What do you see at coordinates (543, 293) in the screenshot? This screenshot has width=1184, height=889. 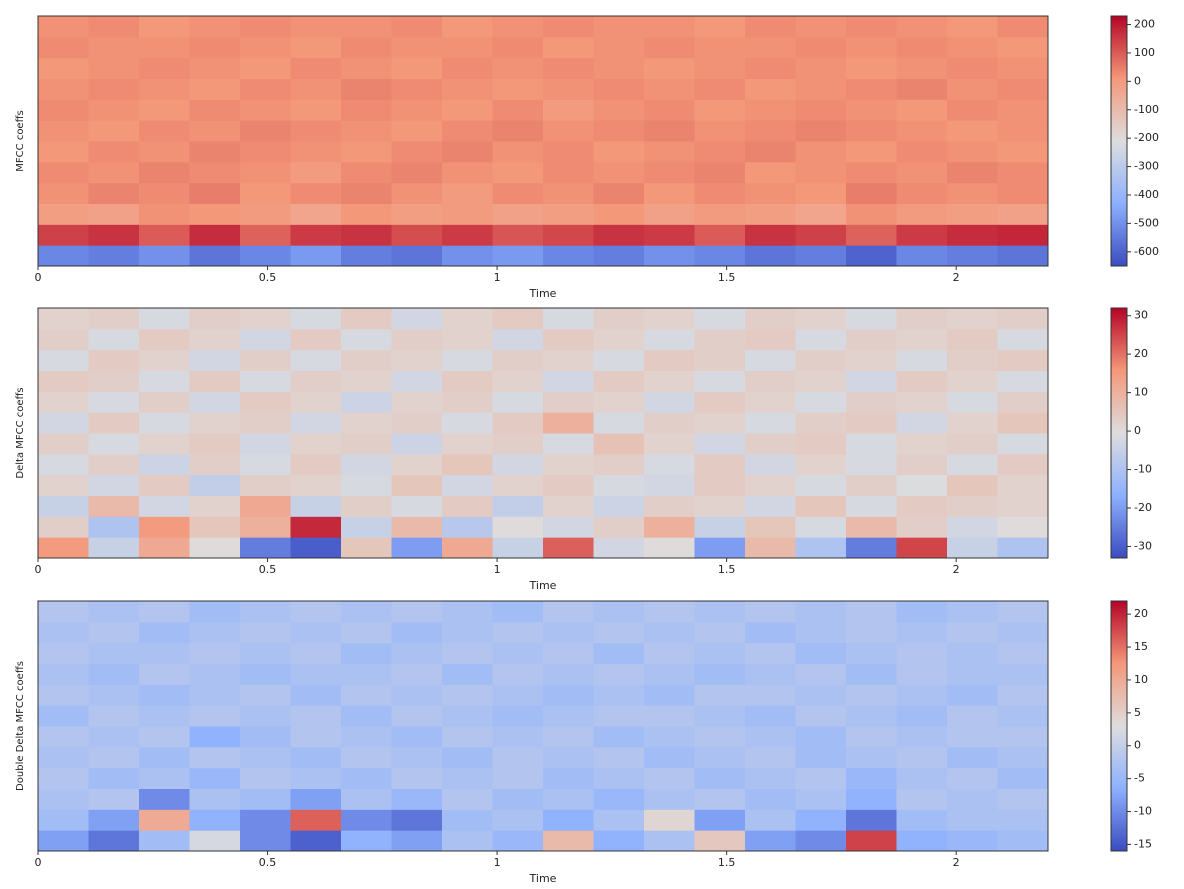 I see `x-axis-label: Time` at bounding box center [543, 293].